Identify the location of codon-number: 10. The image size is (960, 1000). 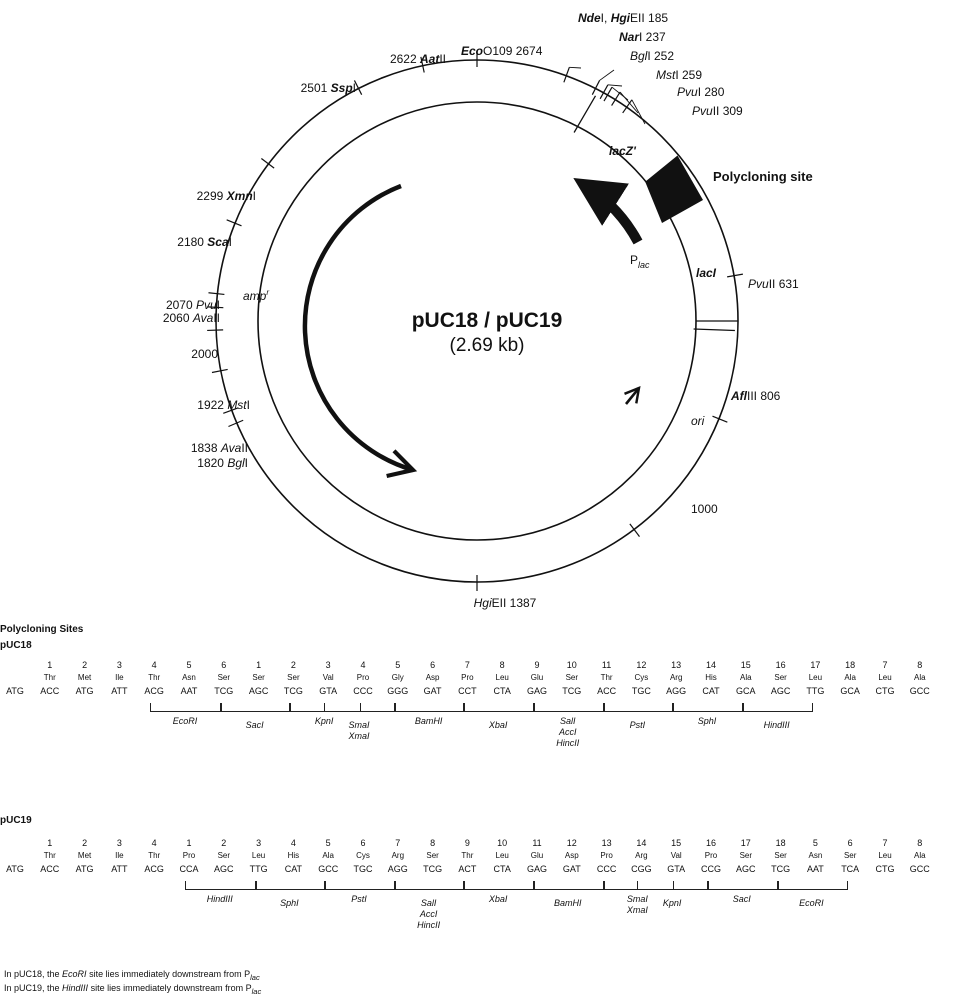
(502, 843).